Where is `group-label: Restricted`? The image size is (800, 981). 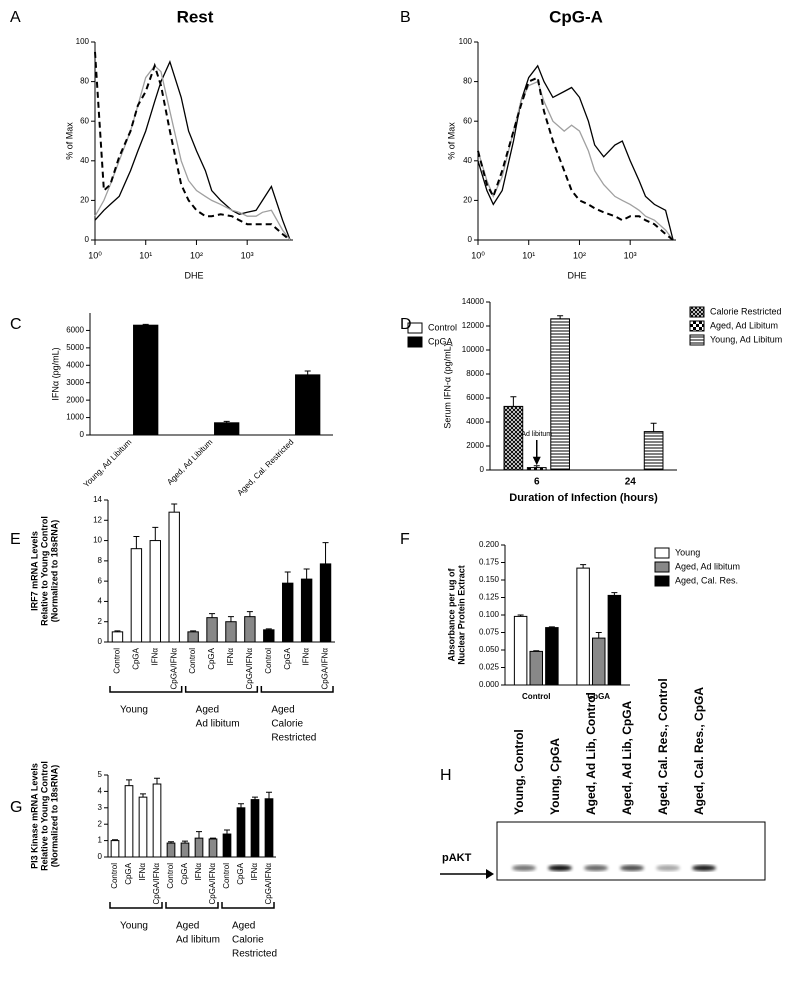
group-label: Restricted is located at coordinates (254, 954).